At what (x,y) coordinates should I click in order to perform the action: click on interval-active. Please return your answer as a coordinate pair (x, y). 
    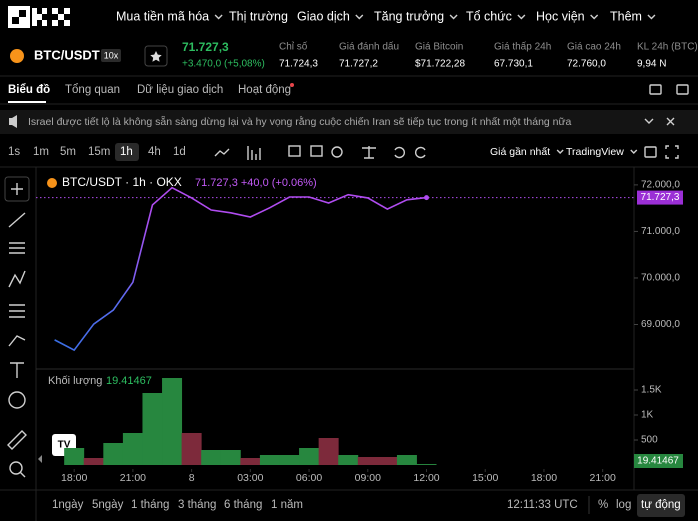
    Looking at the image, I should click on (127, 152).